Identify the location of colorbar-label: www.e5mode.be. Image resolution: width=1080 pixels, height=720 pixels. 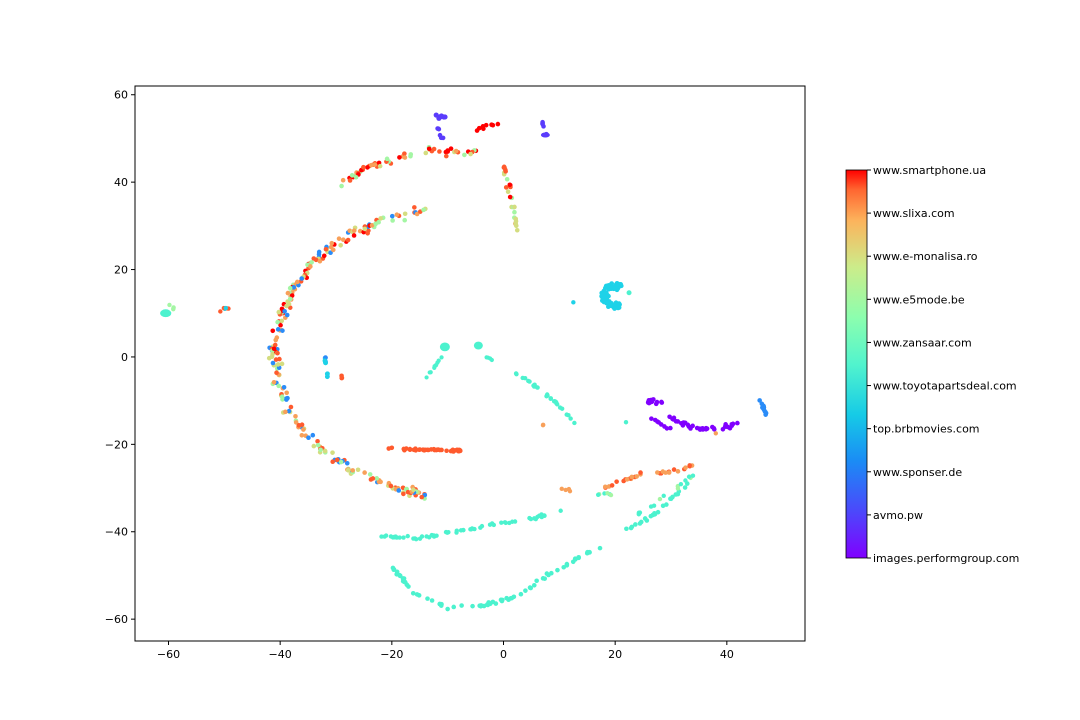
(919, 299).